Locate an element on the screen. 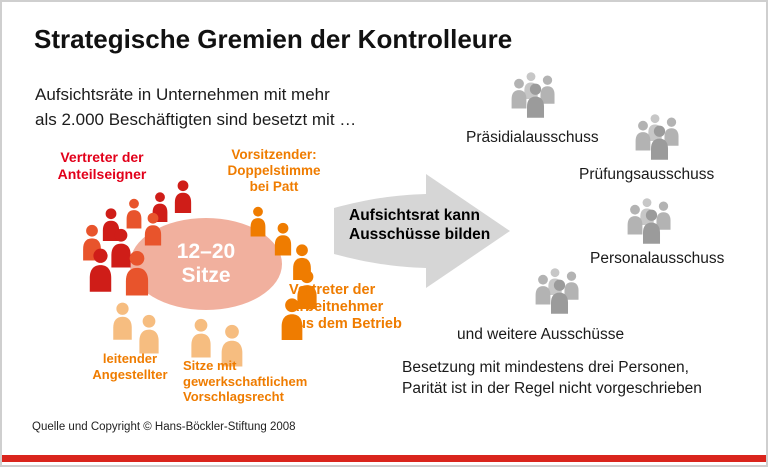 The height and width of the screenshot is (467, 768). committee-group-weitere is located at coordinates (563, 293).